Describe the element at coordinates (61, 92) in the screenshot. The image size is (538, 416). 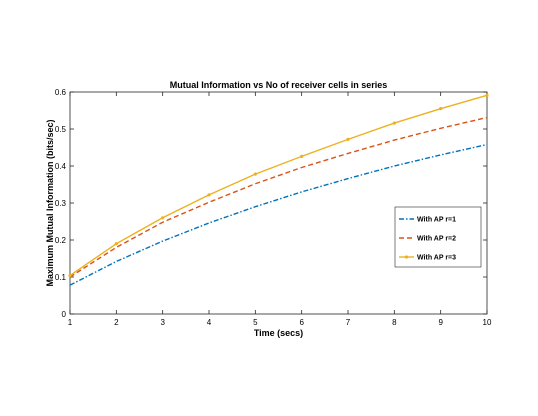
I see `y-tick-label: 0.6` at that location.